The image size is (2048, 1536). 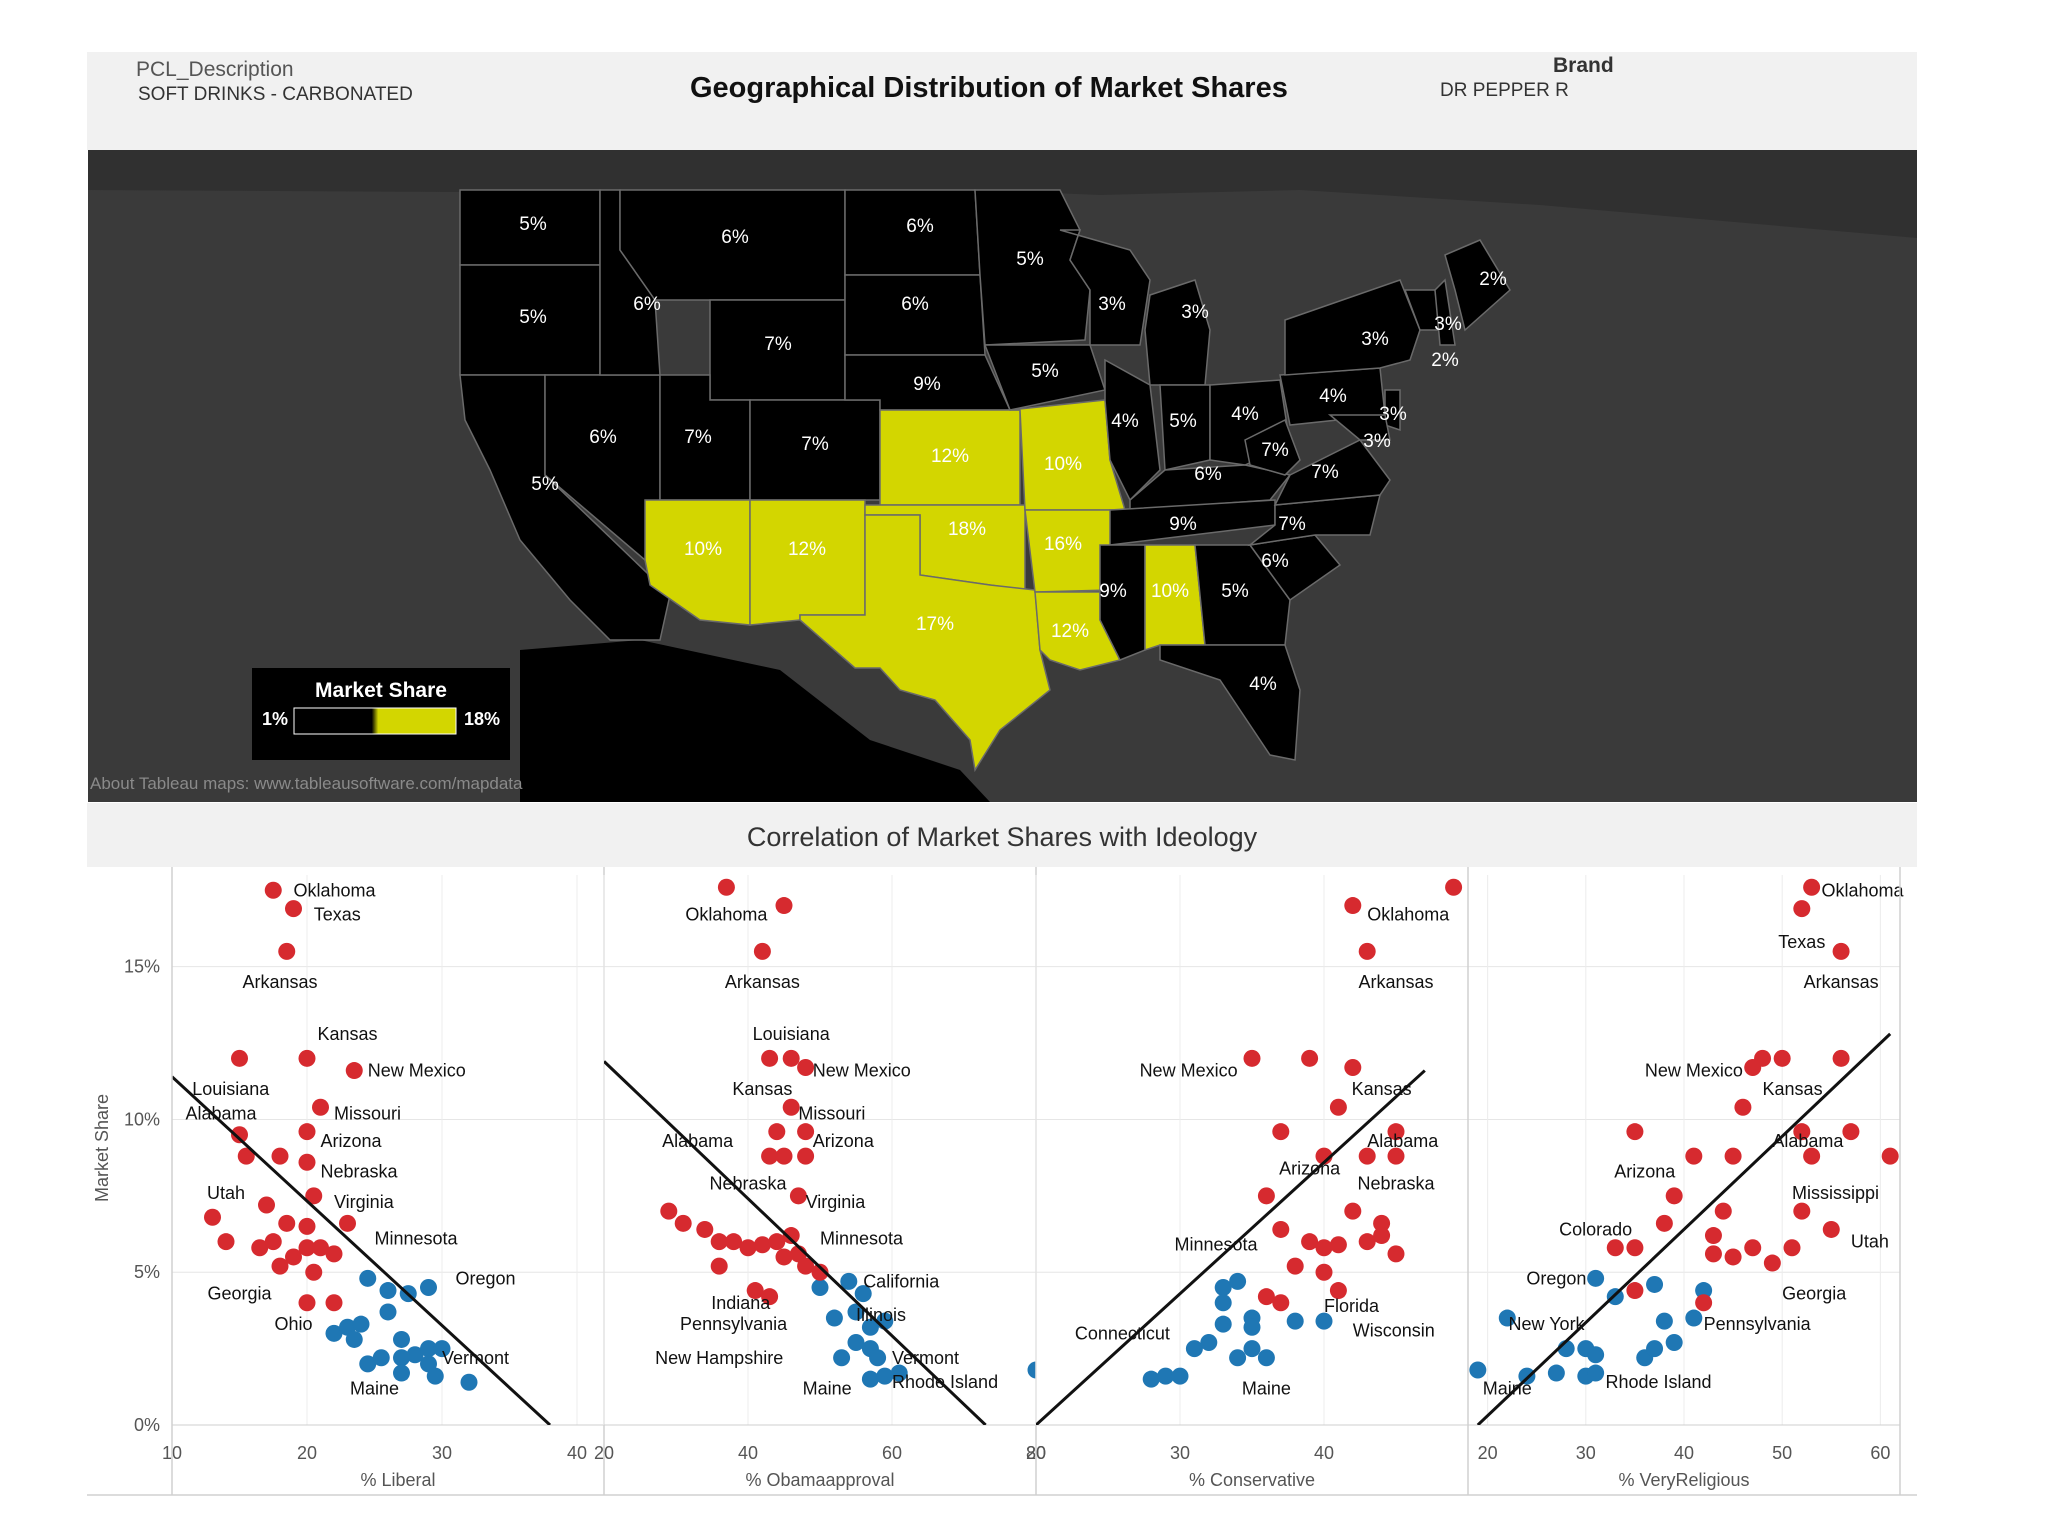 I want to click on state-wi, so click(x=1105, y=287).